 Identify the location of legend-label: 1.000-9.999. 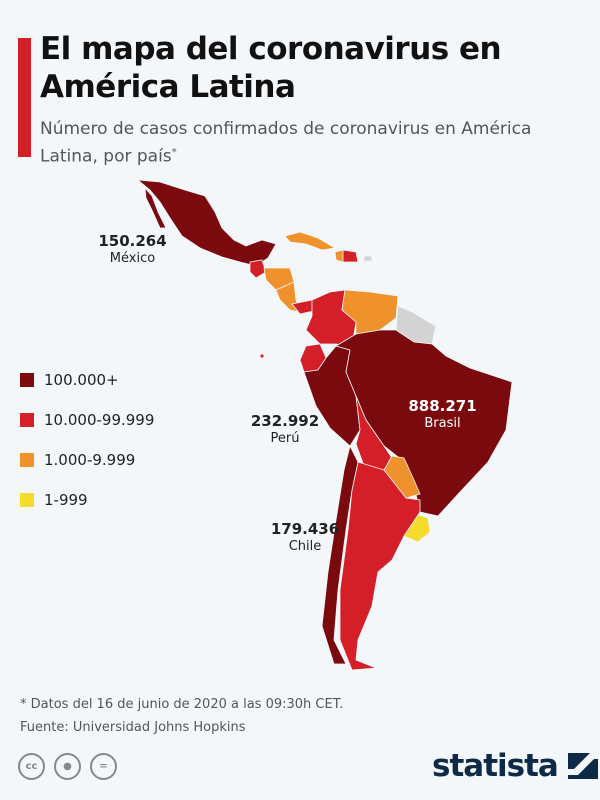
(90, 460).